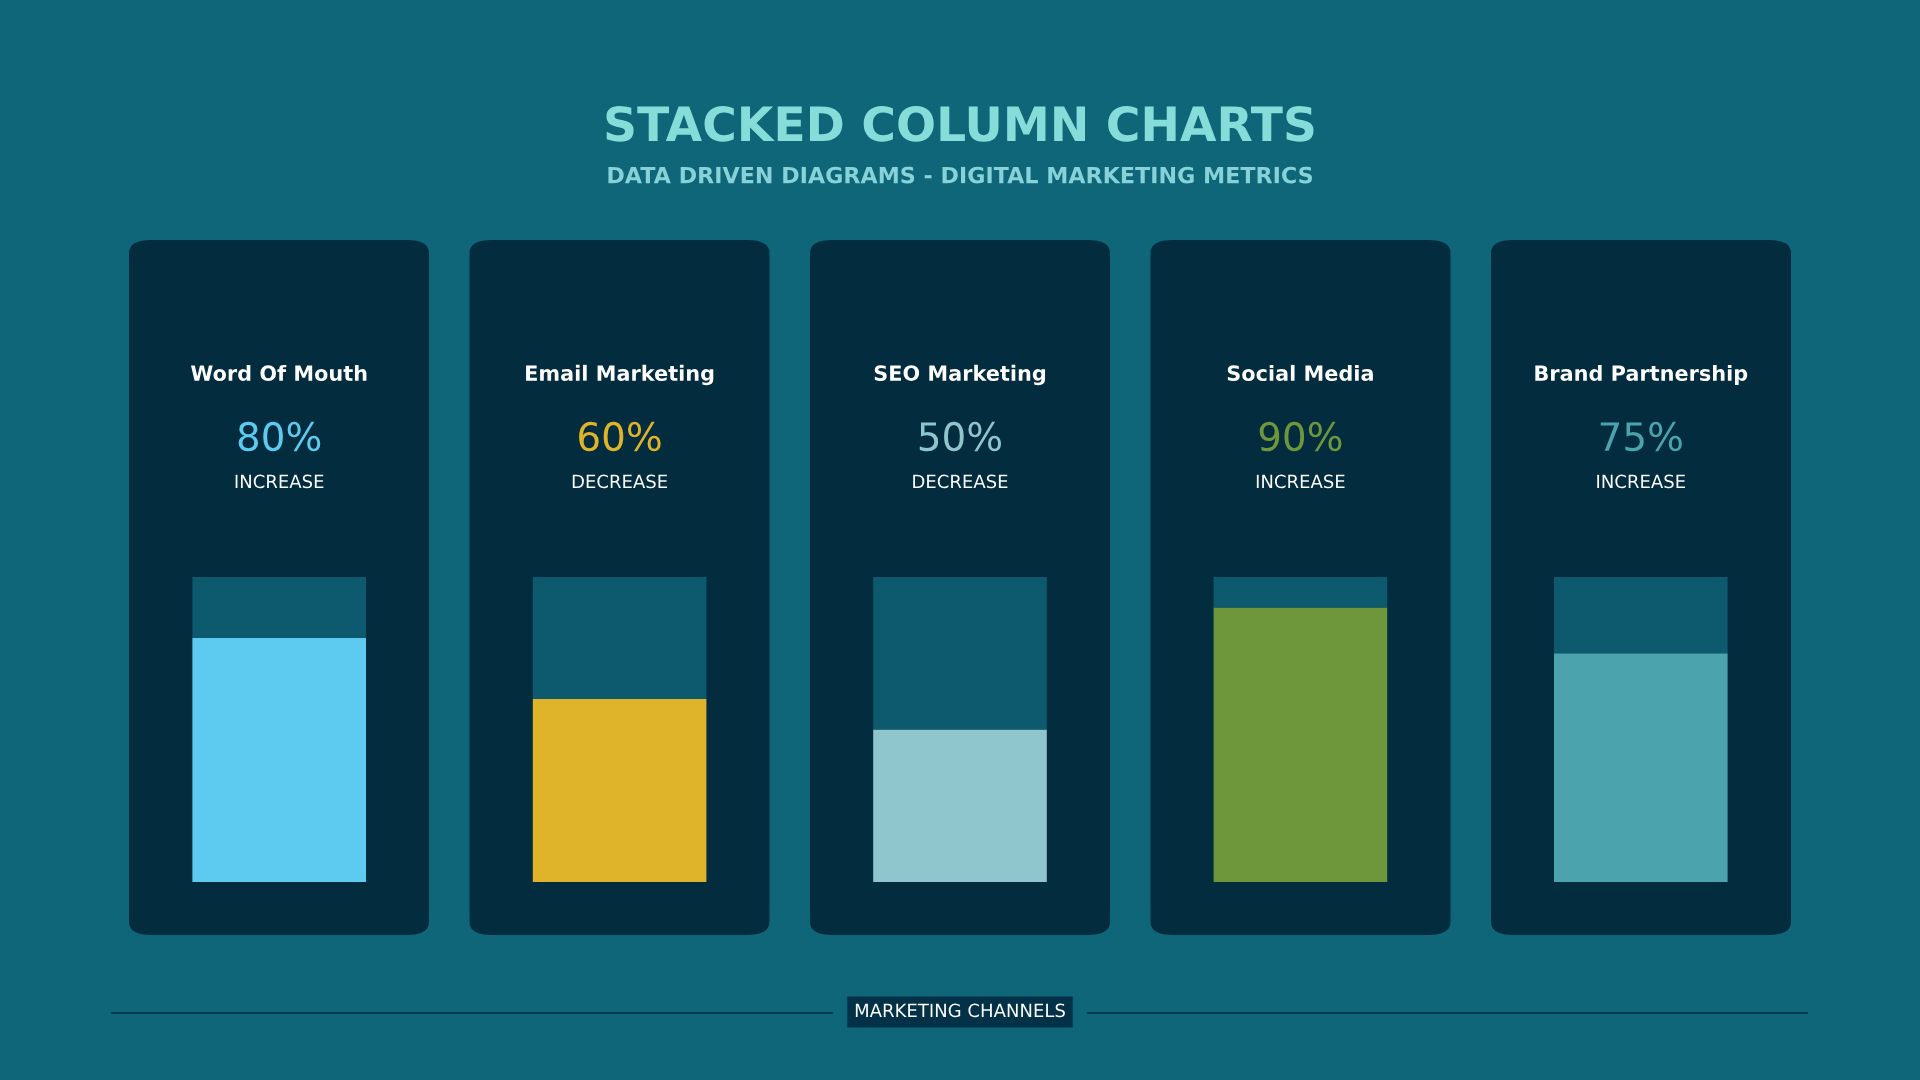  Describe the element at coordinates (960, 375) in the screenshot. I see `x-tick-label: SEO Marketing` at that location.